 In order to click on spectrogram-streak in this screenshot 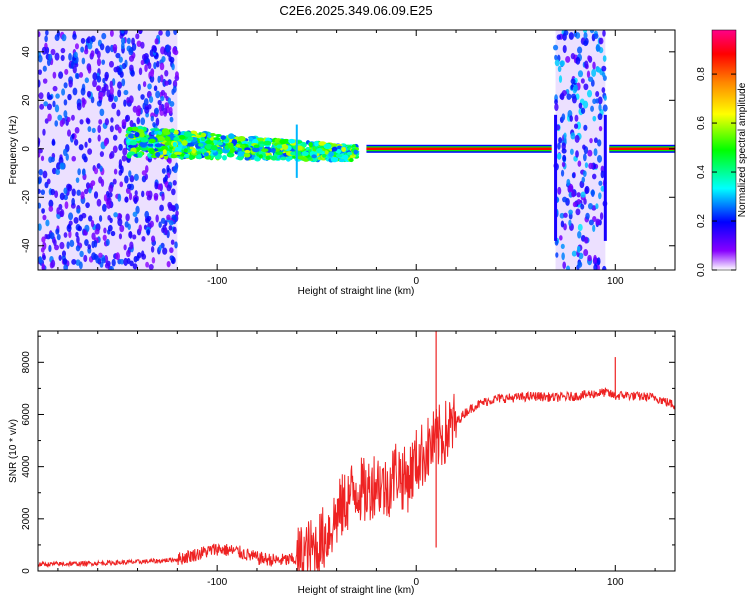, I will do `click(296, 151)`.